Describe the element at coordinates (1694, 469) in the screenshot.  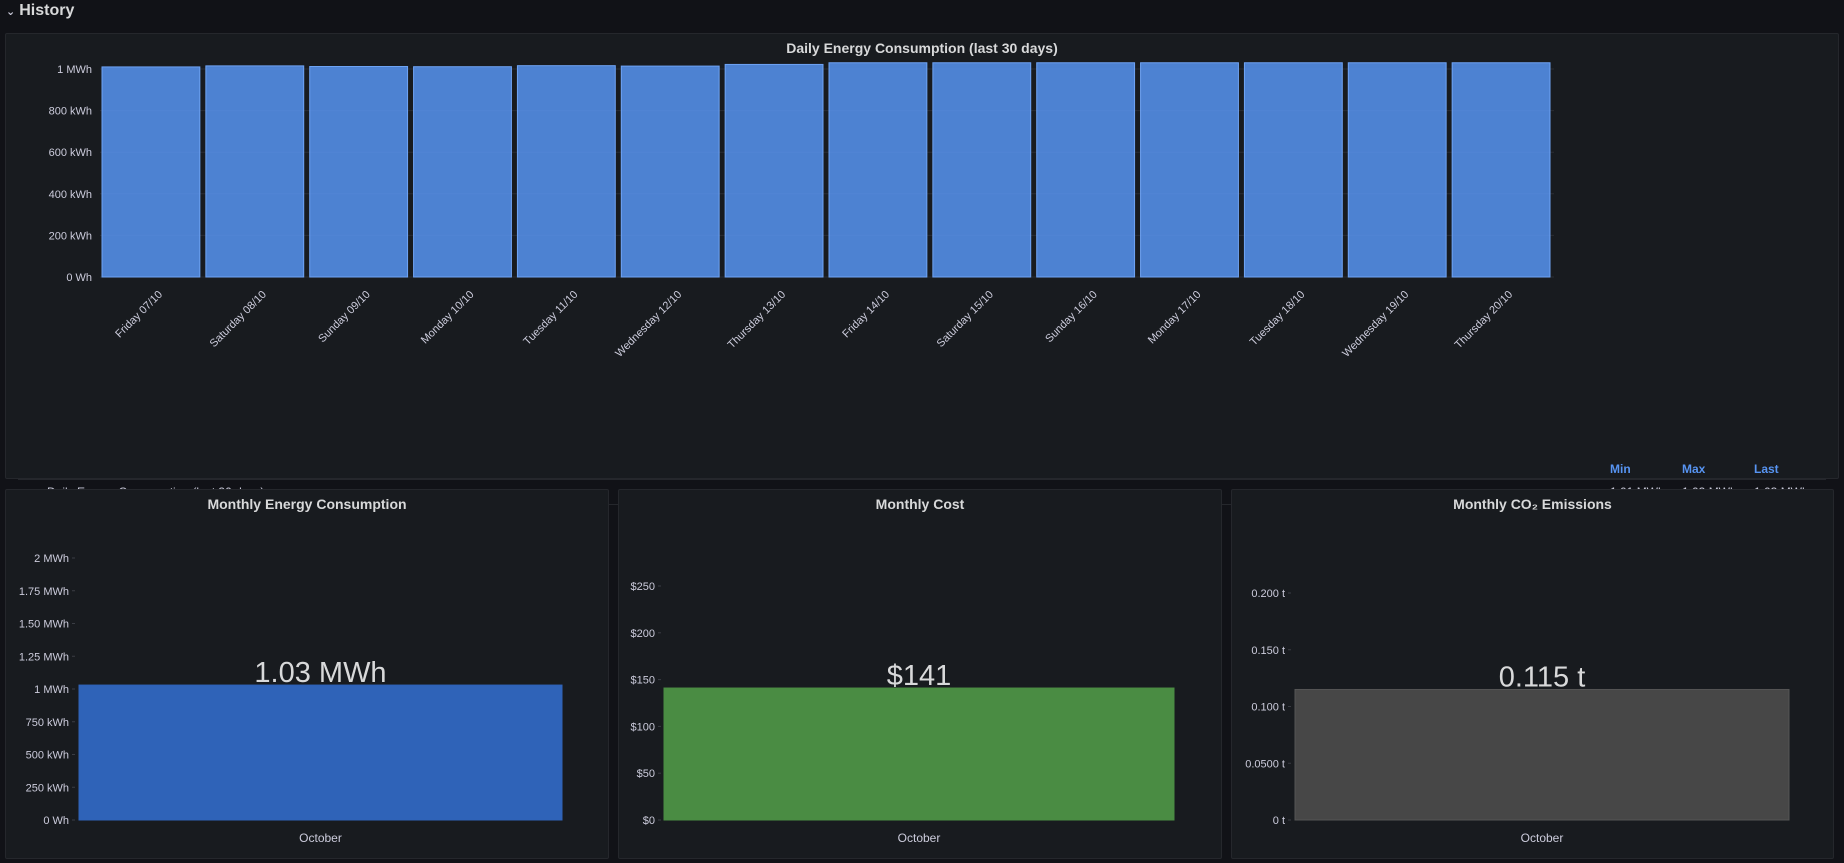
I see `legend-header-max: Max` at that location.